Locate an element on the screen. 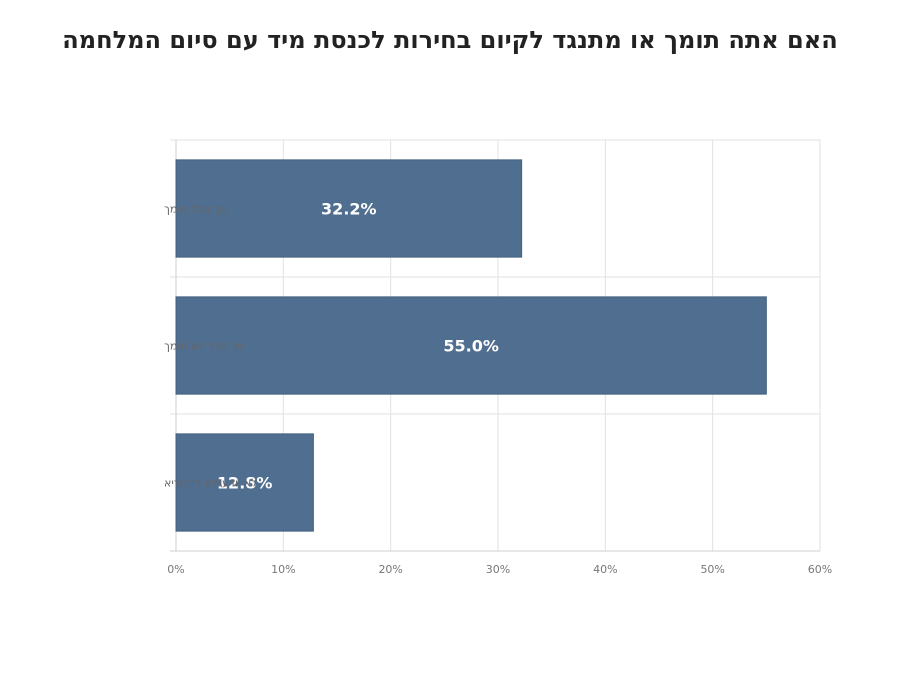 Image resolution: width=900 pixels, height=700 pixels. x-tick-label: 40% is located at coordinates (605, 569).